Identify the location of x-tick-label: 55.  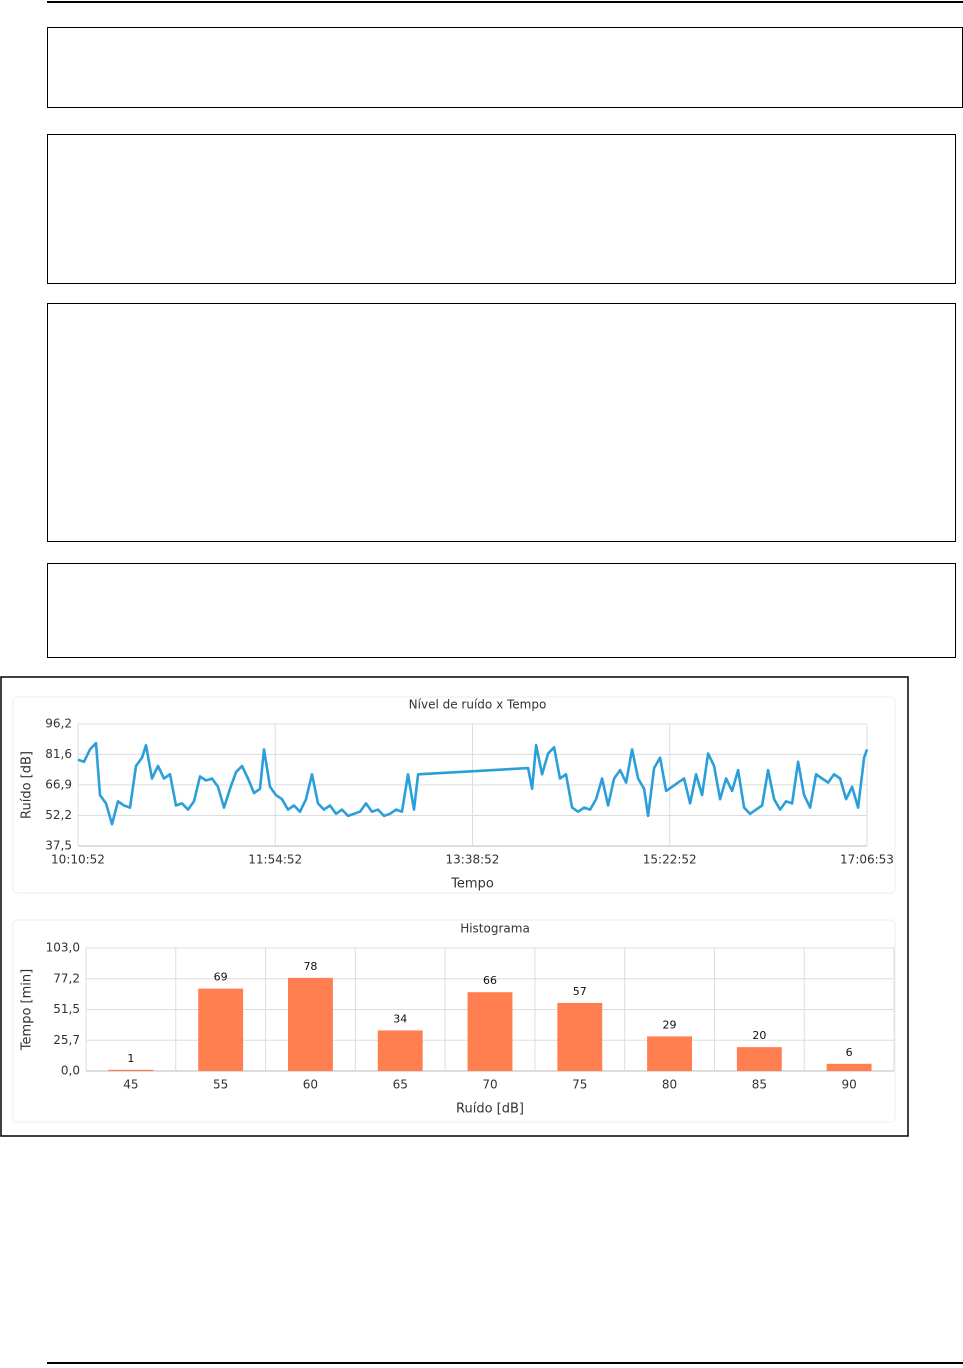
(220, 1085).